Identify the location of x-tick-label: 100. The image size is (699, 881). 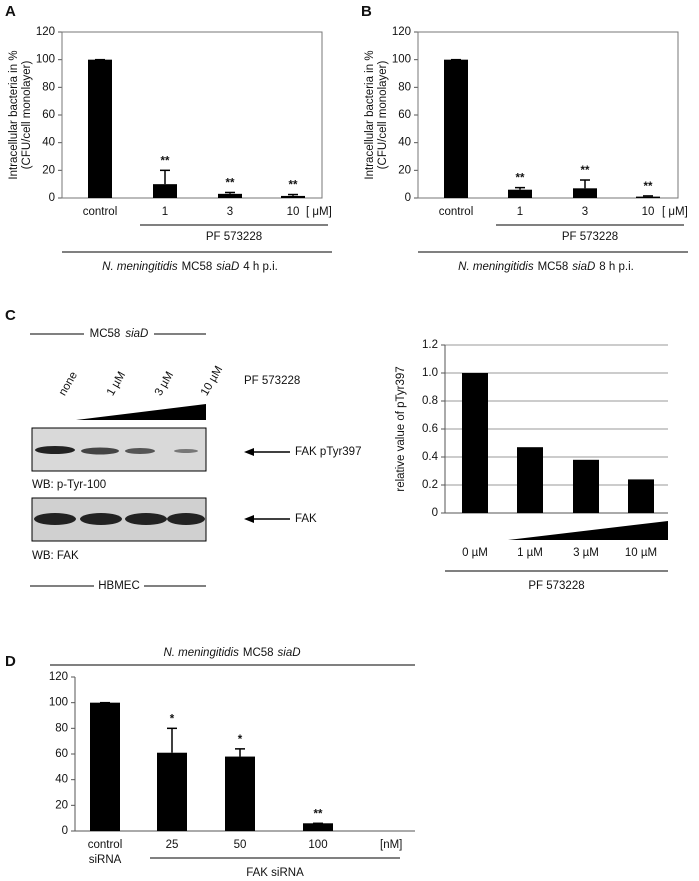
(317, 845).